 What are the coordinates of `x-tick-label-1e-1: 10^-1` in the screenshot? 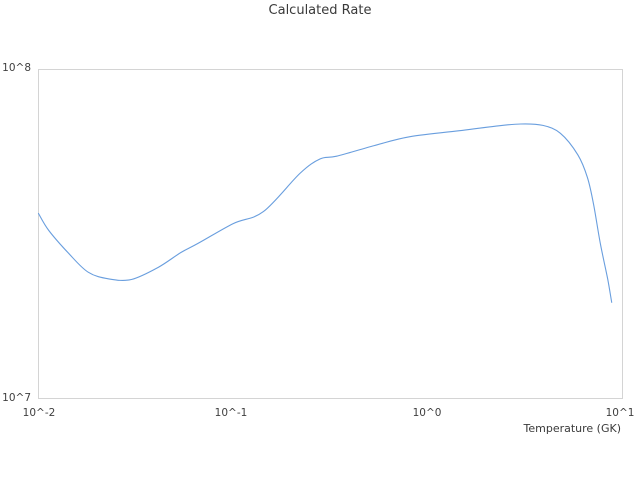 It's located at (231, 413).